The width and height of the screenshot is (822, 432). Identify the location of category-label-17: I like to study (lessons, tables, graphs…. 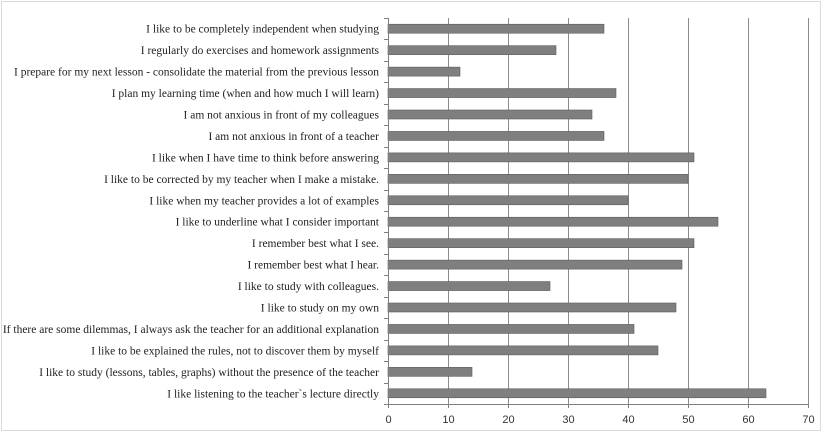
(209, 373).